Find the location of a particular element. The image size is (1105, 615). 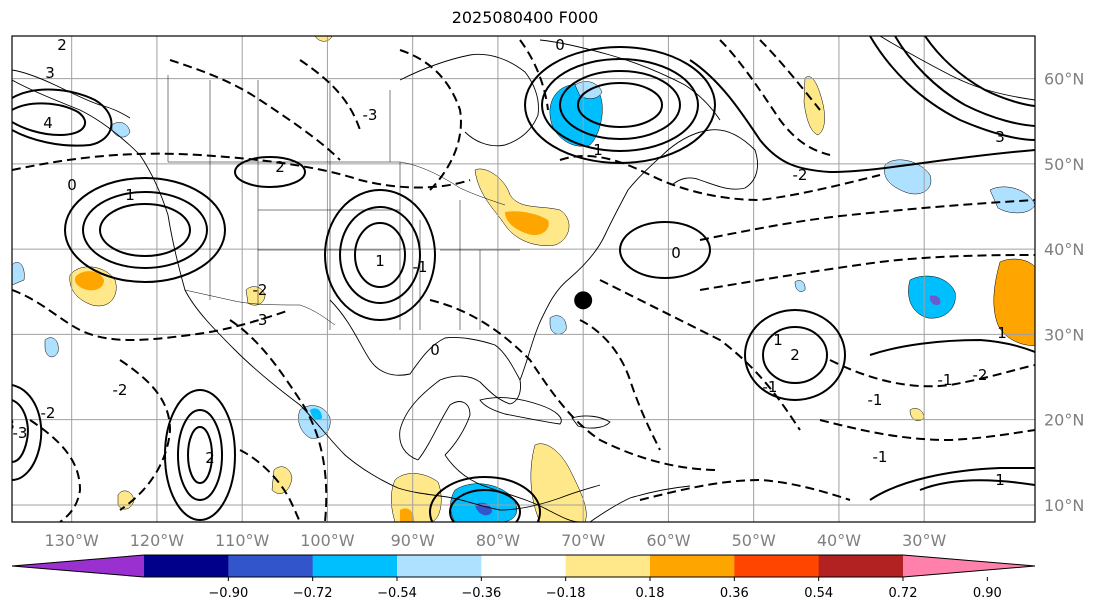

state-lines is located at coordinates (364, 246).